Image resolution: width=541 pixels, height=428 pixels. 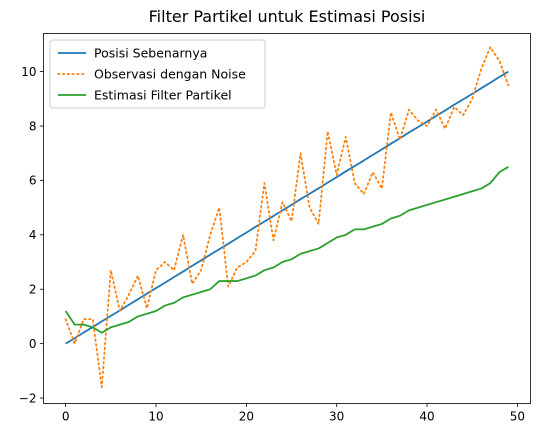 What do you see at coordinates (336, 417) in the screenshot?
I see `x-tick-label: 30` at bounding box center [336, 417].